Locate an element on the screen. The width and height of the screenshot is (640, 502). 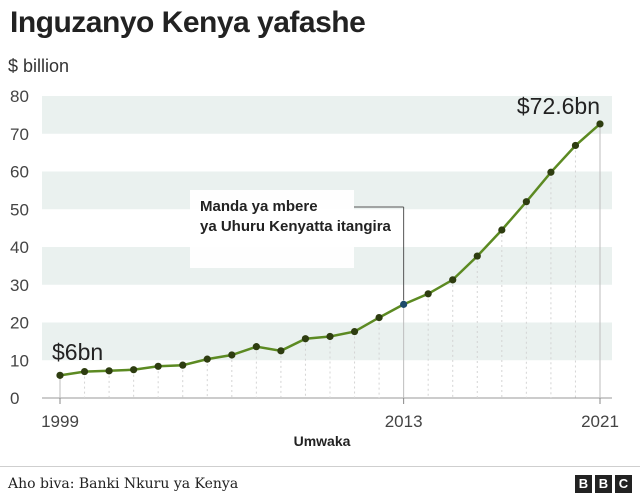
x-tick-label: 1999 is located at coordinates (60, 421).